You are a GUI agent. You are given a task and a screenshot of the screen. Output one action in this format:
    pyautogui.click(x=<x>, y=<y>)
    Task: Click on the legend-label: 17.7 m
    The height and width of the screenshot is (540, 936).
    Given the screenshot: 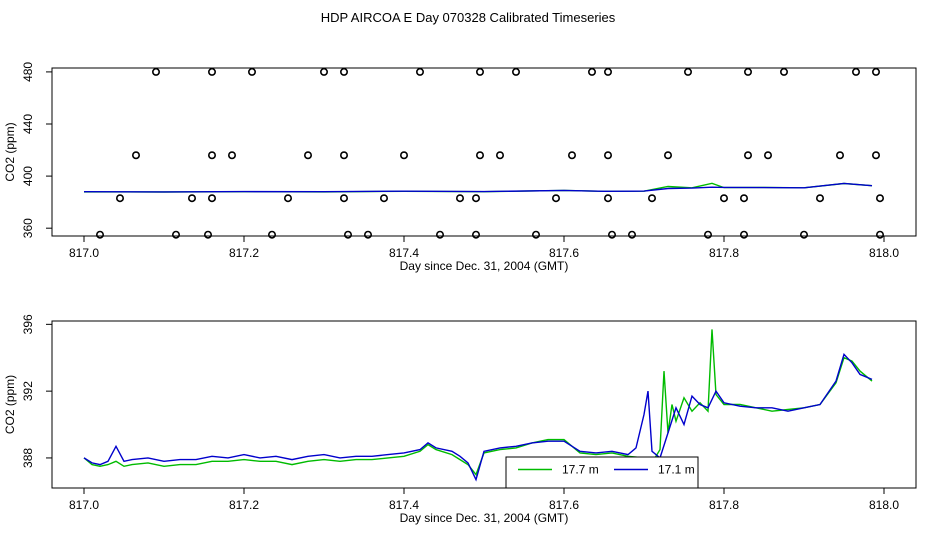 What is the action you would take?
    pyautogui.click(x=580, y=470)
    